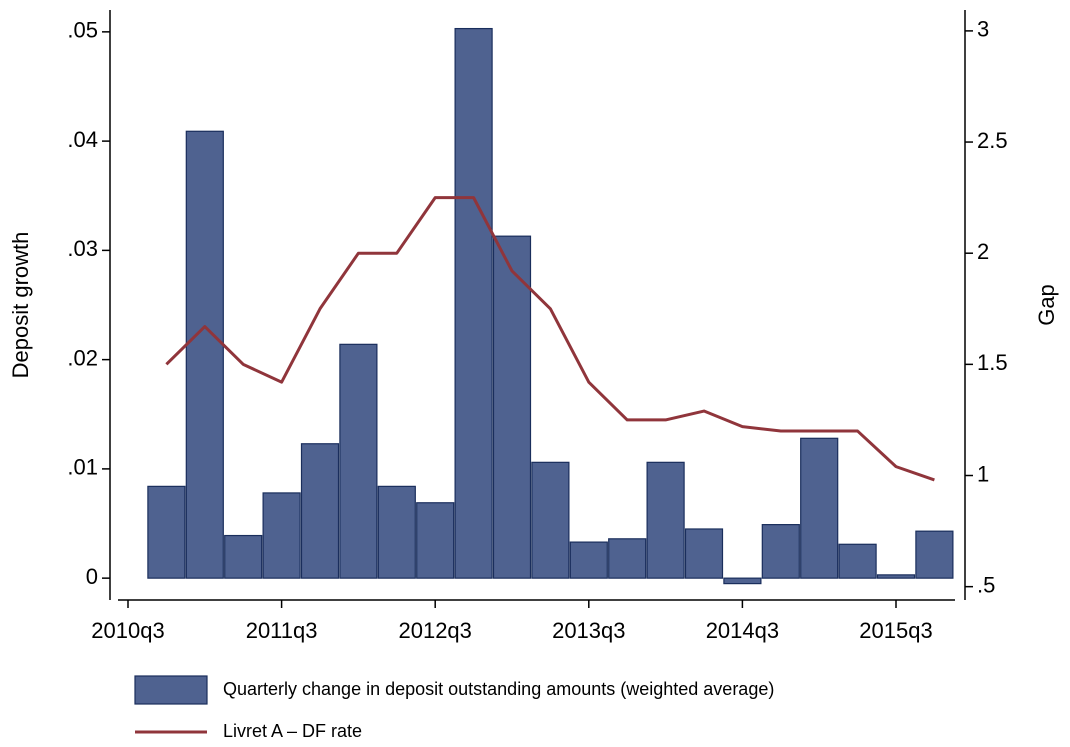 The image size is (1070, 747). Describe the element at coordinates (992, 140) in the screenshot. I see `y2-tick-label: 2.5` at that location.